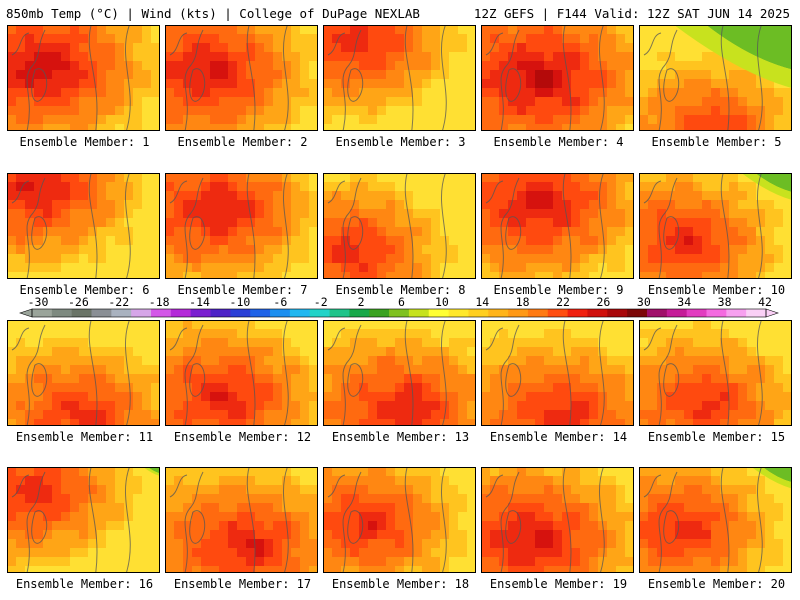  I want to click on colorbar-swatch, so click(220, 313).